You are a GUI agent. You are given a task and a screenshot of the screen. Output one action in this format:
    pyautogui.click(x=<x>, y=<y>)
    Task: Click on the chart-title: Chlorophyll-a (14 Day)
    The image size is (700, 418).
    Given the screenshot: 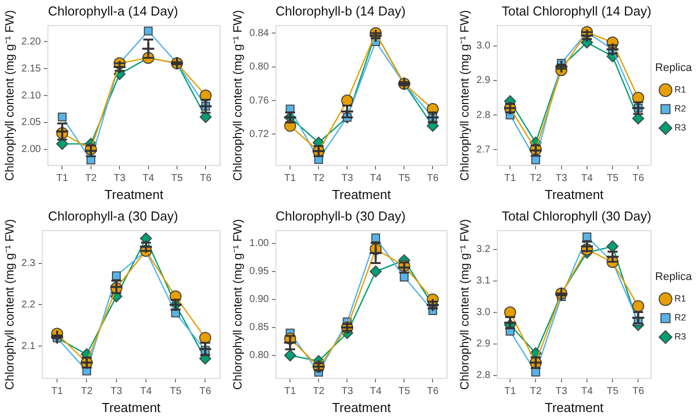 What is the action you would take?
    pyautogui.click(x=113, y=10)
    